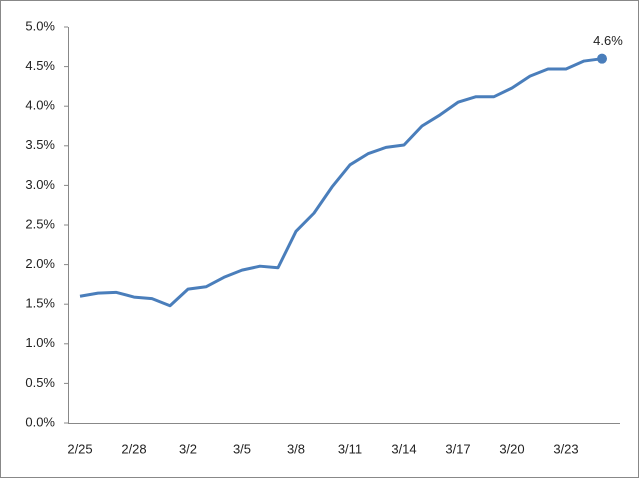 This screenshot has width=640, height=480. Describe the element at coordinates (79, 448) in the screenshot. I see `x-tick-label: 2/25` at that location.